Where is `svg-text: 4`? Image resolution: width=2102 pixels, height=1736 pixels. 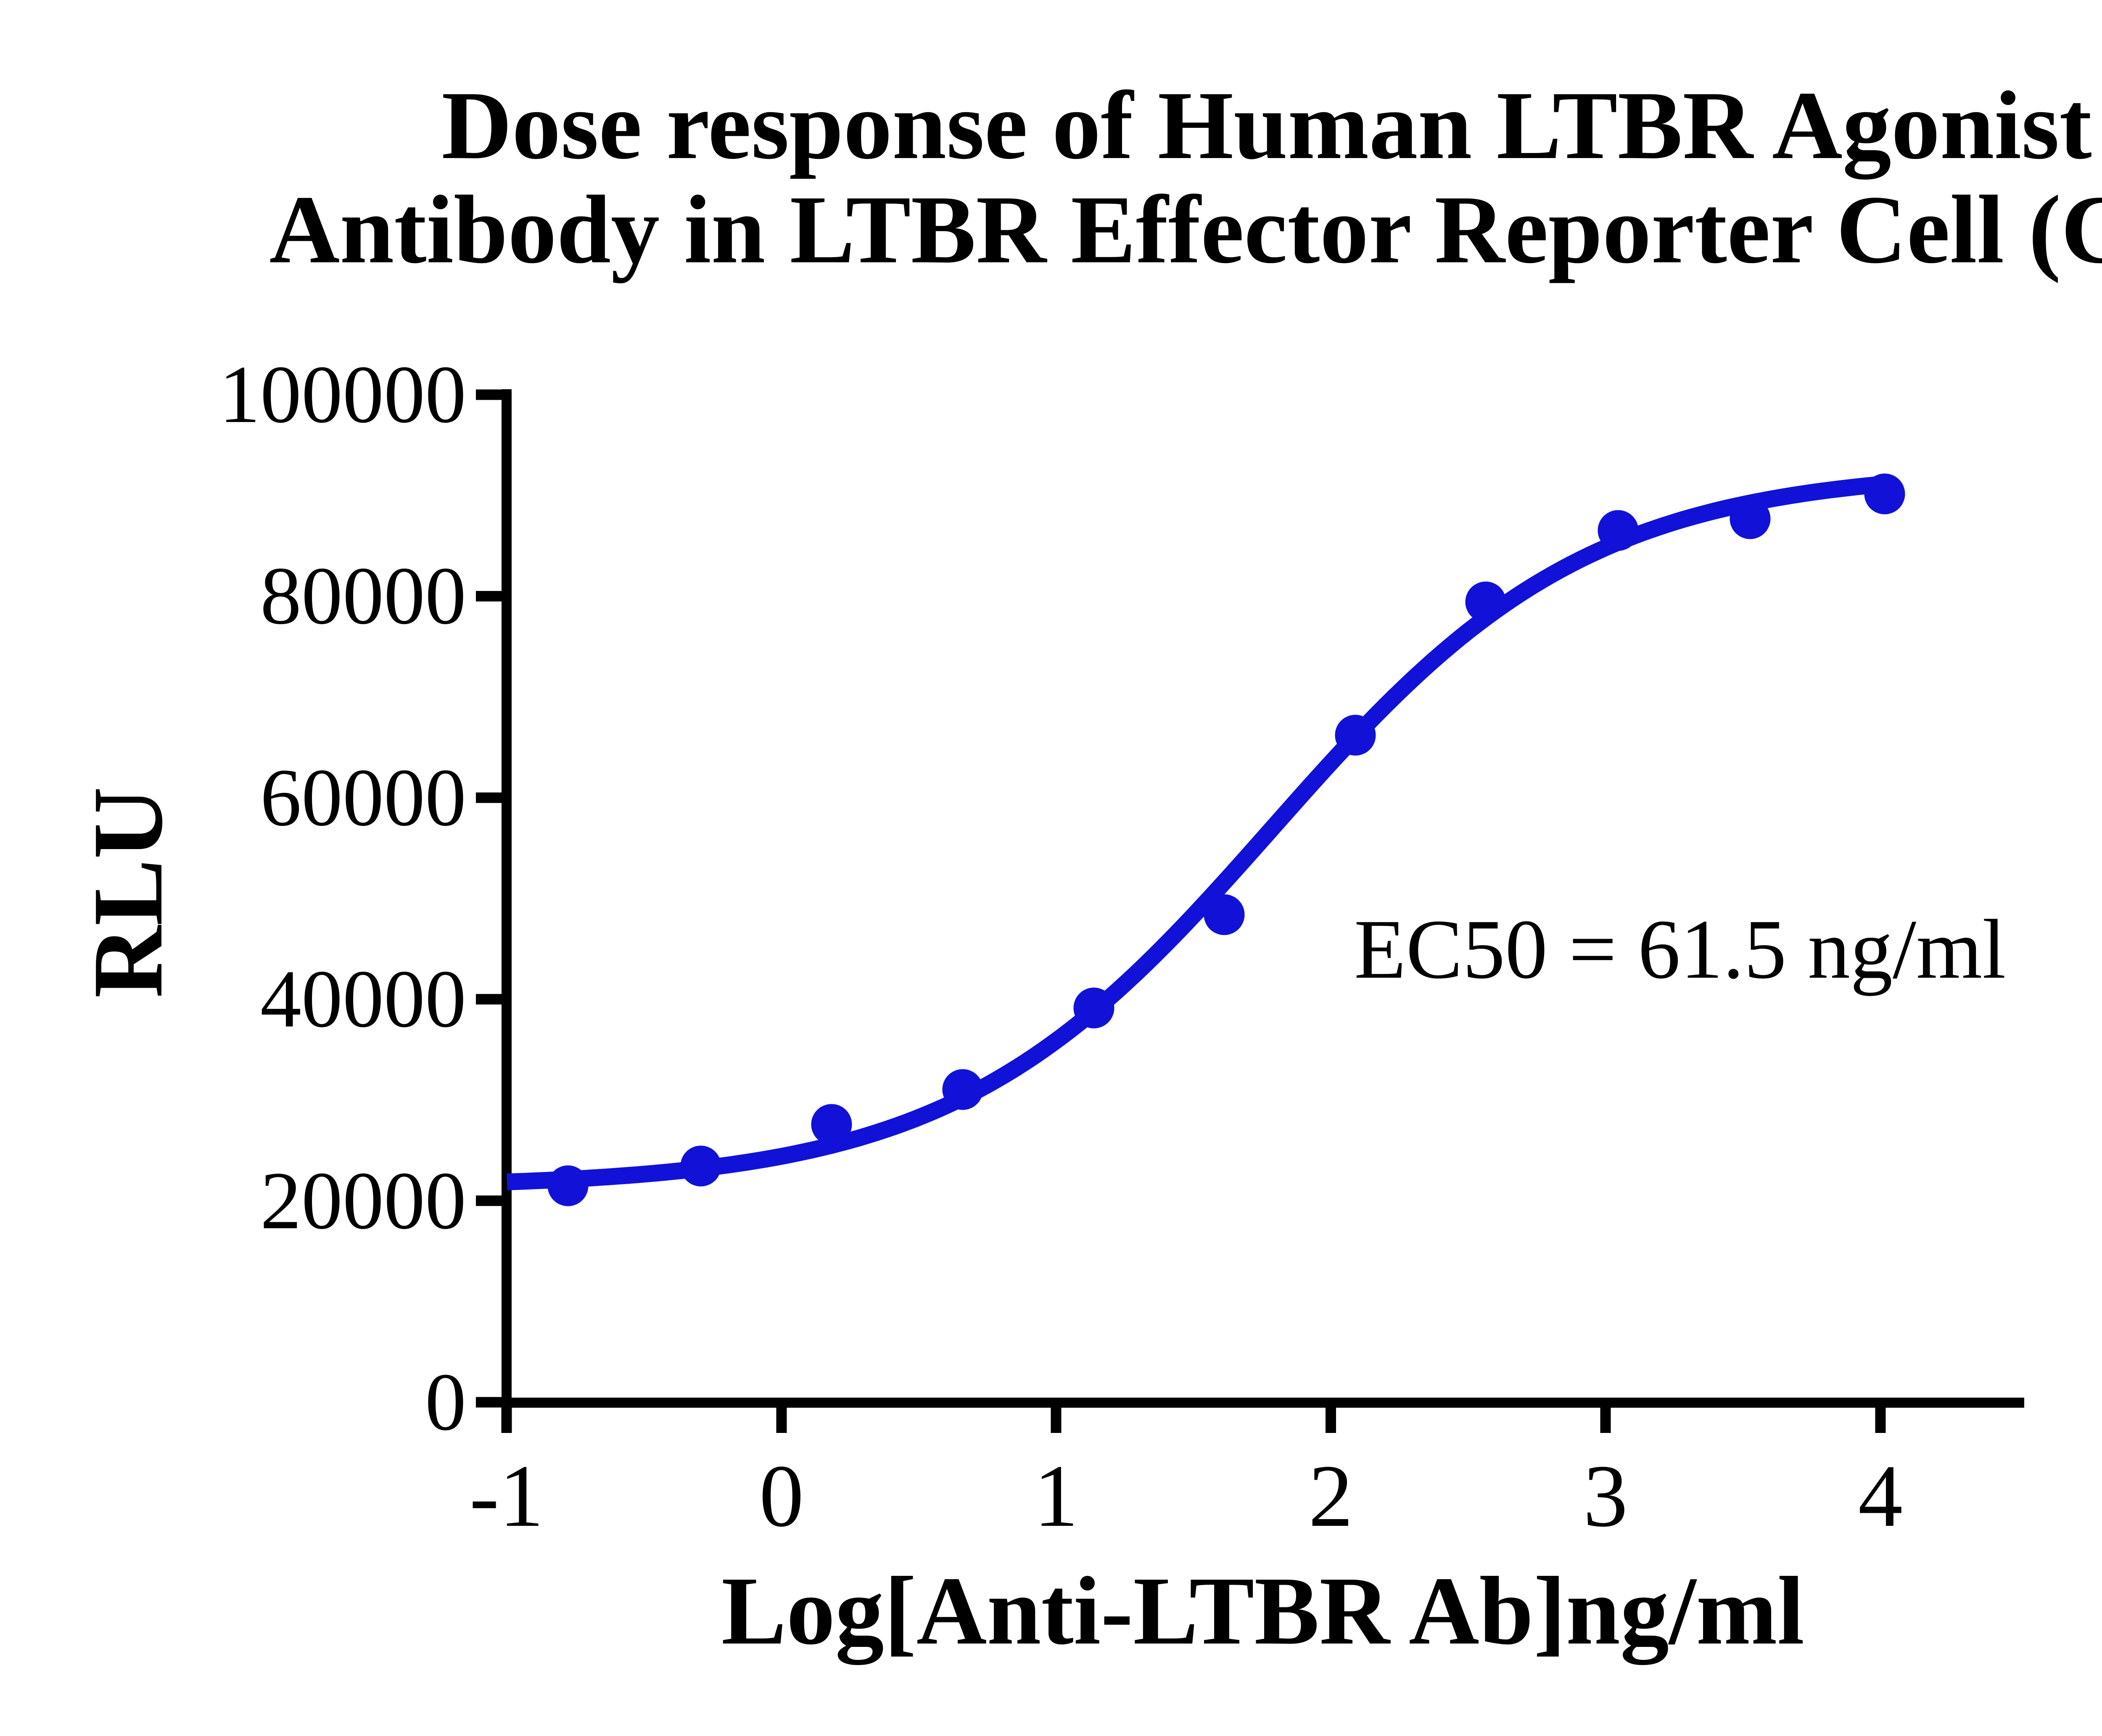
svg-text: 4 is located at coordinates (1880, 1495).